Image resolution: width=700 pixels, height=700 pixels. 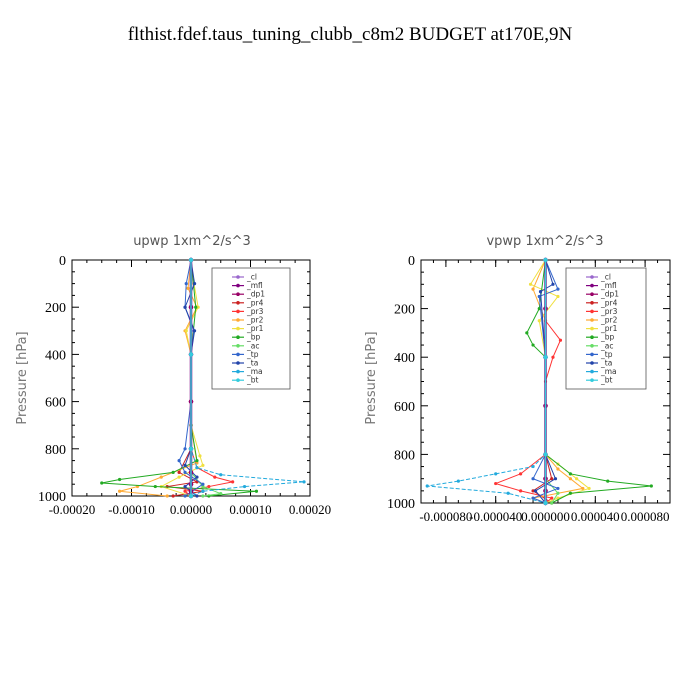 What do you see at coordinates (592, 285) in the screenshot?
I see `legend-marker-mfl` at bounding box center [592, 285].